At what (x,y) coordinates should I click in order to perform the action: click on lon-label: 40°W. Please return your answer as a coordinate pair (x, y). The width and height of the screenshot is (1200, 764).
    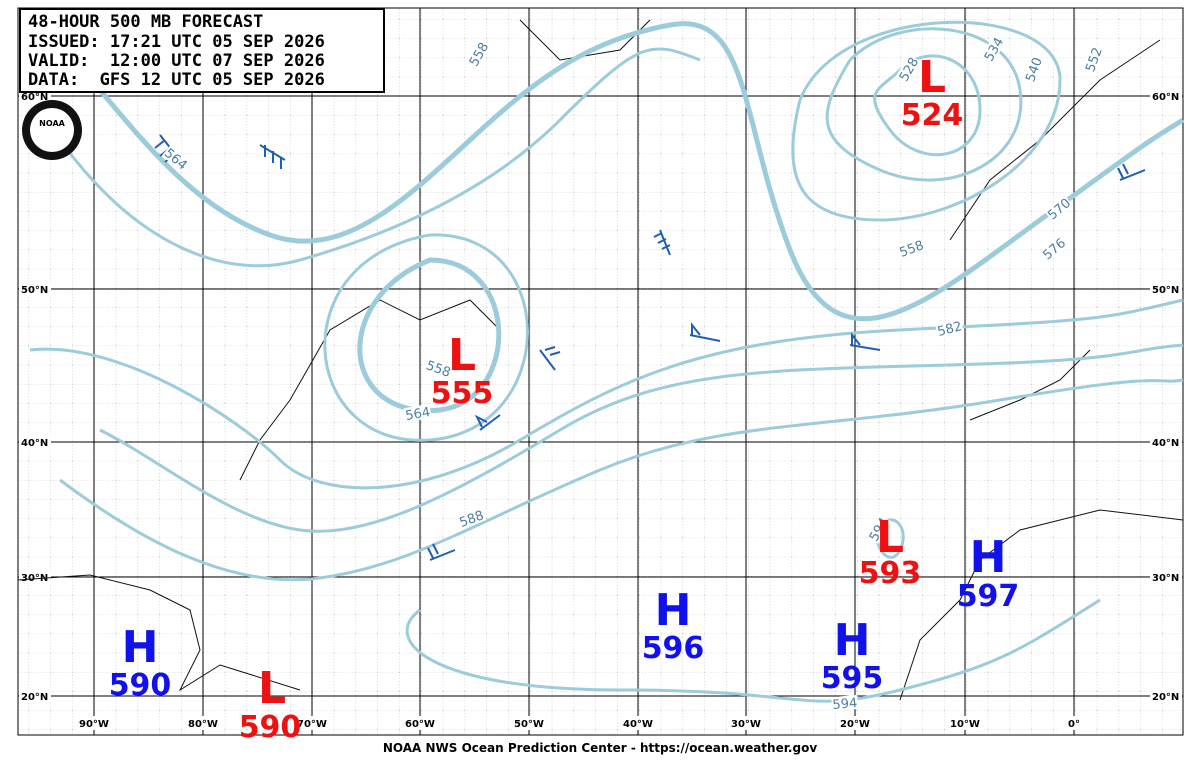
    Looking at the image, I should click on (638, 724).